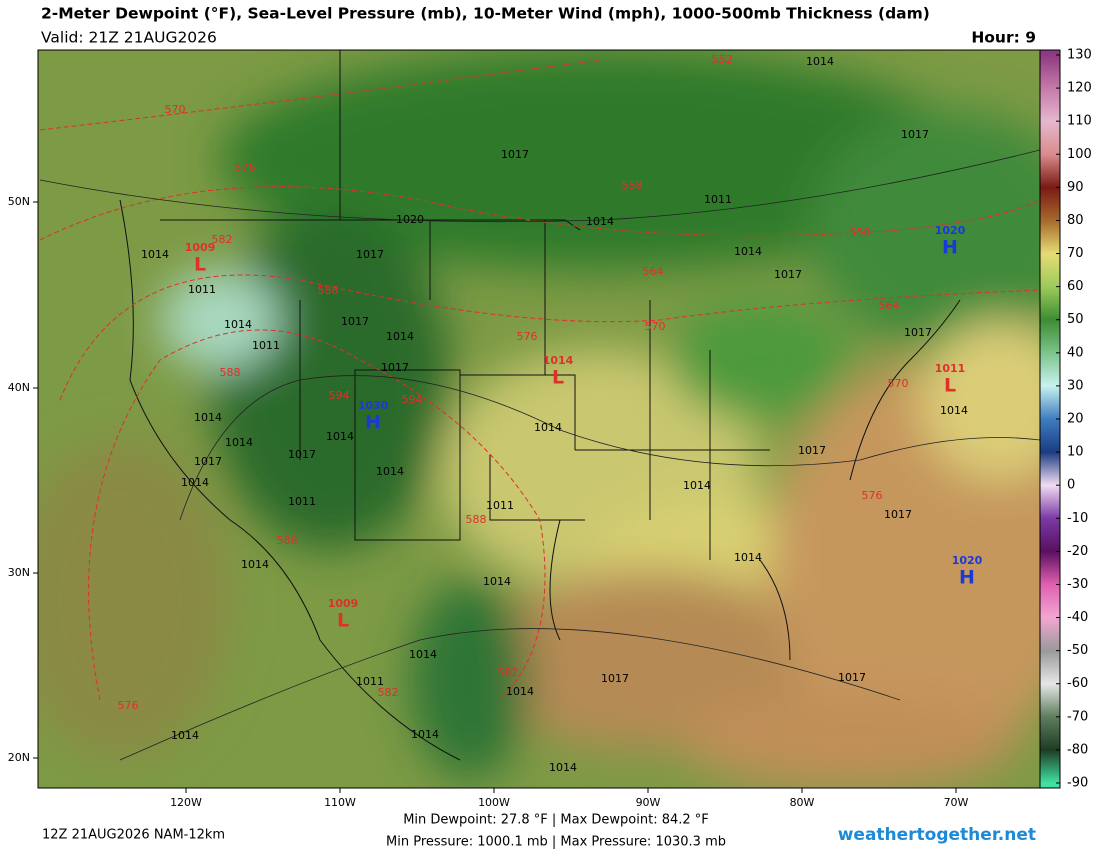 The image size is (1100, 854). I want to click on colorbar-label: 80, so click(1075, 220).